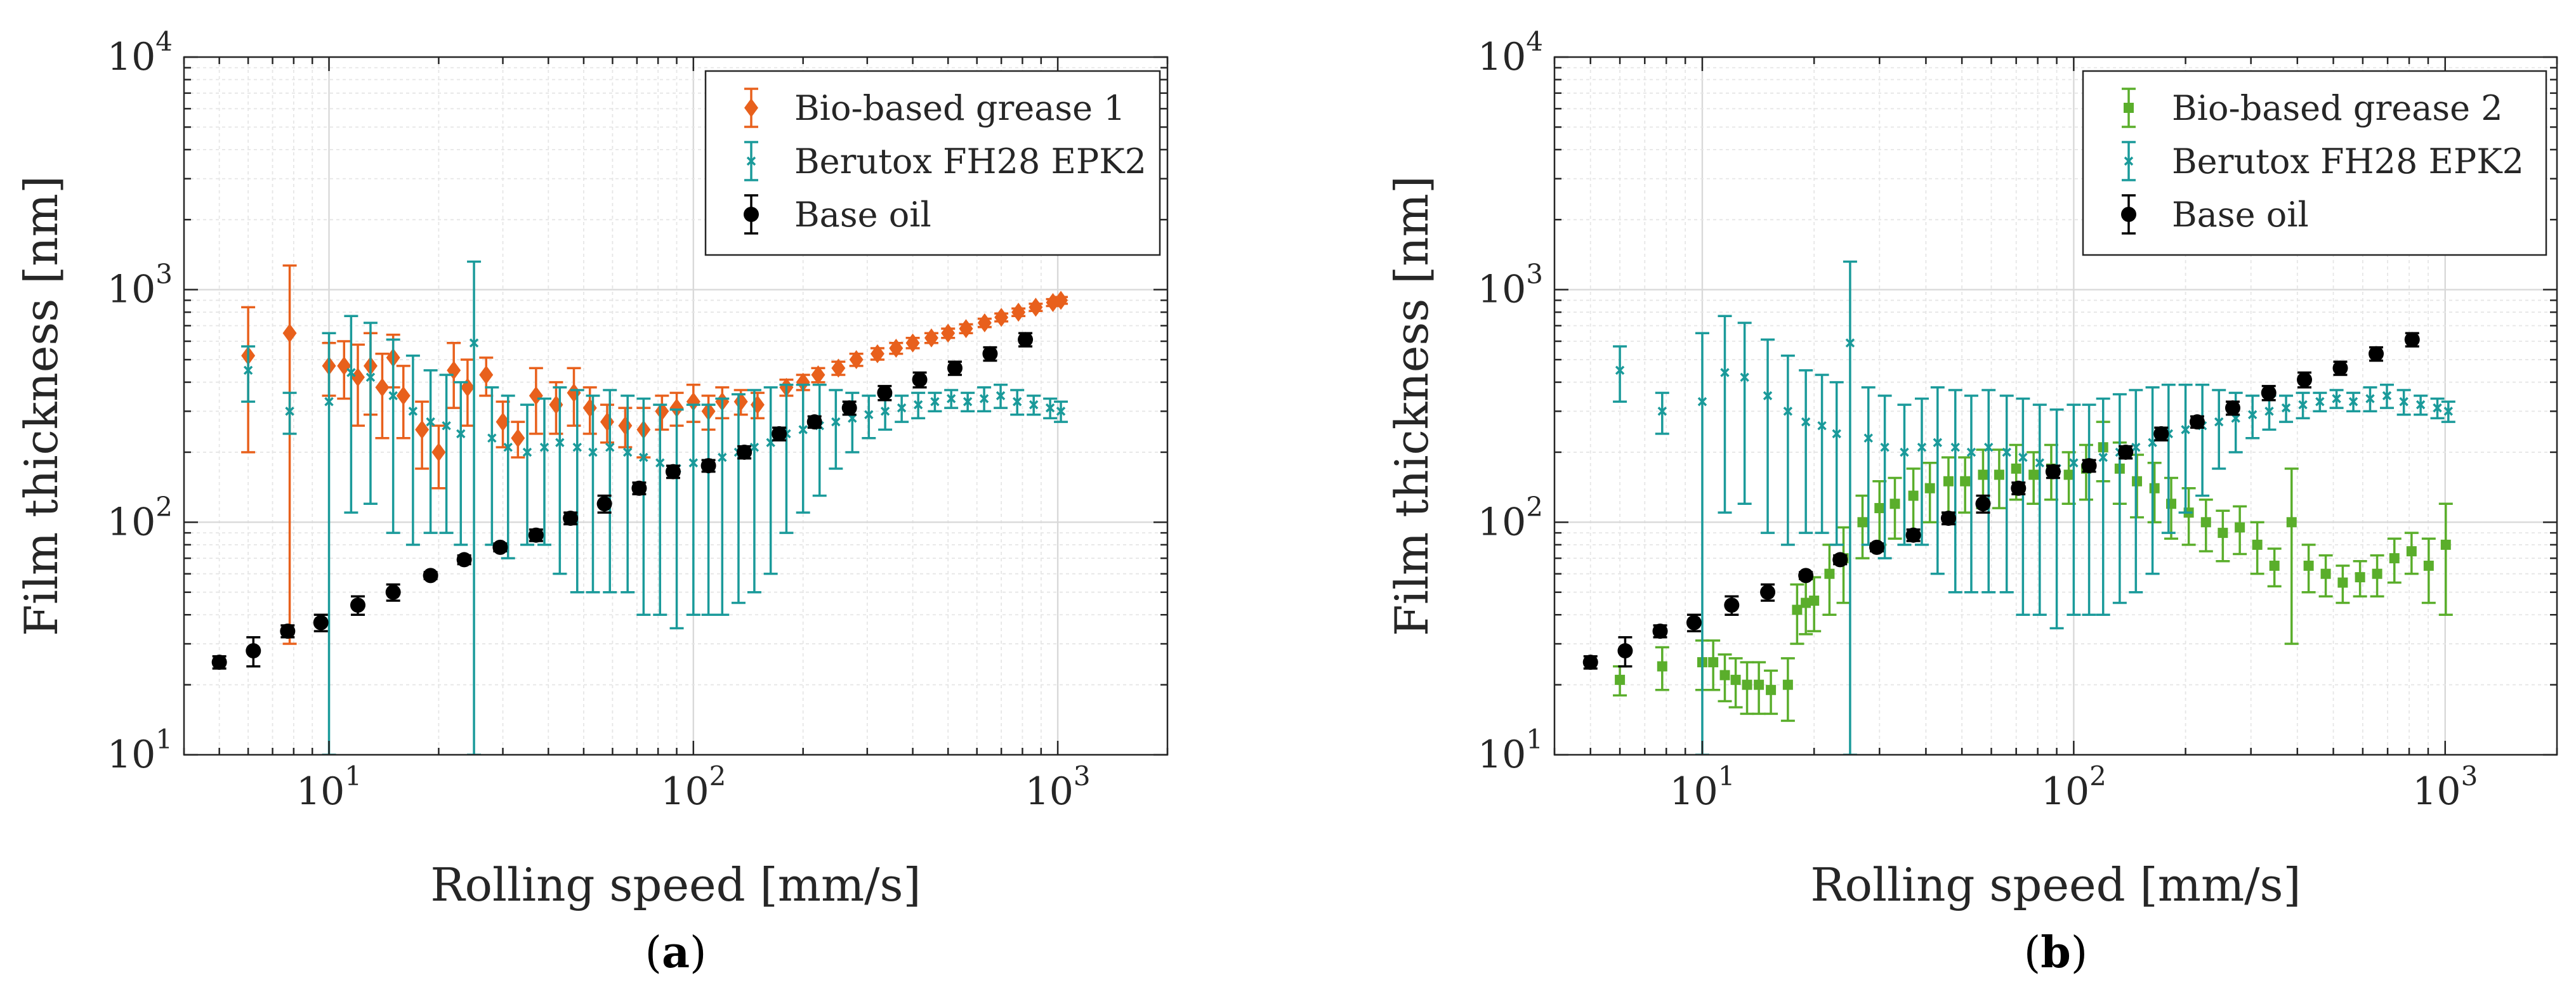 This screenshot has width=2576, height=992. Describe the element at coordinates (164, 275) in the screenshot. I see `y-tick-label-exponent: 3` at that location.